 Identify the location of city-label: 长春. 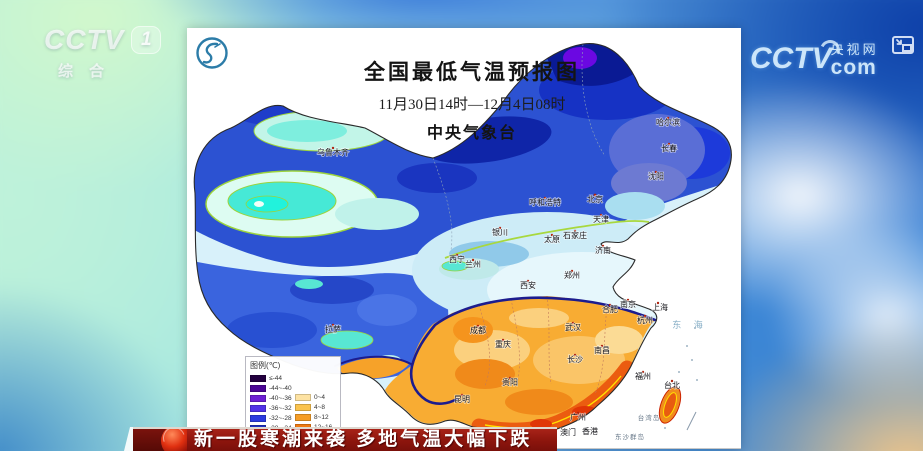
(669, 148).